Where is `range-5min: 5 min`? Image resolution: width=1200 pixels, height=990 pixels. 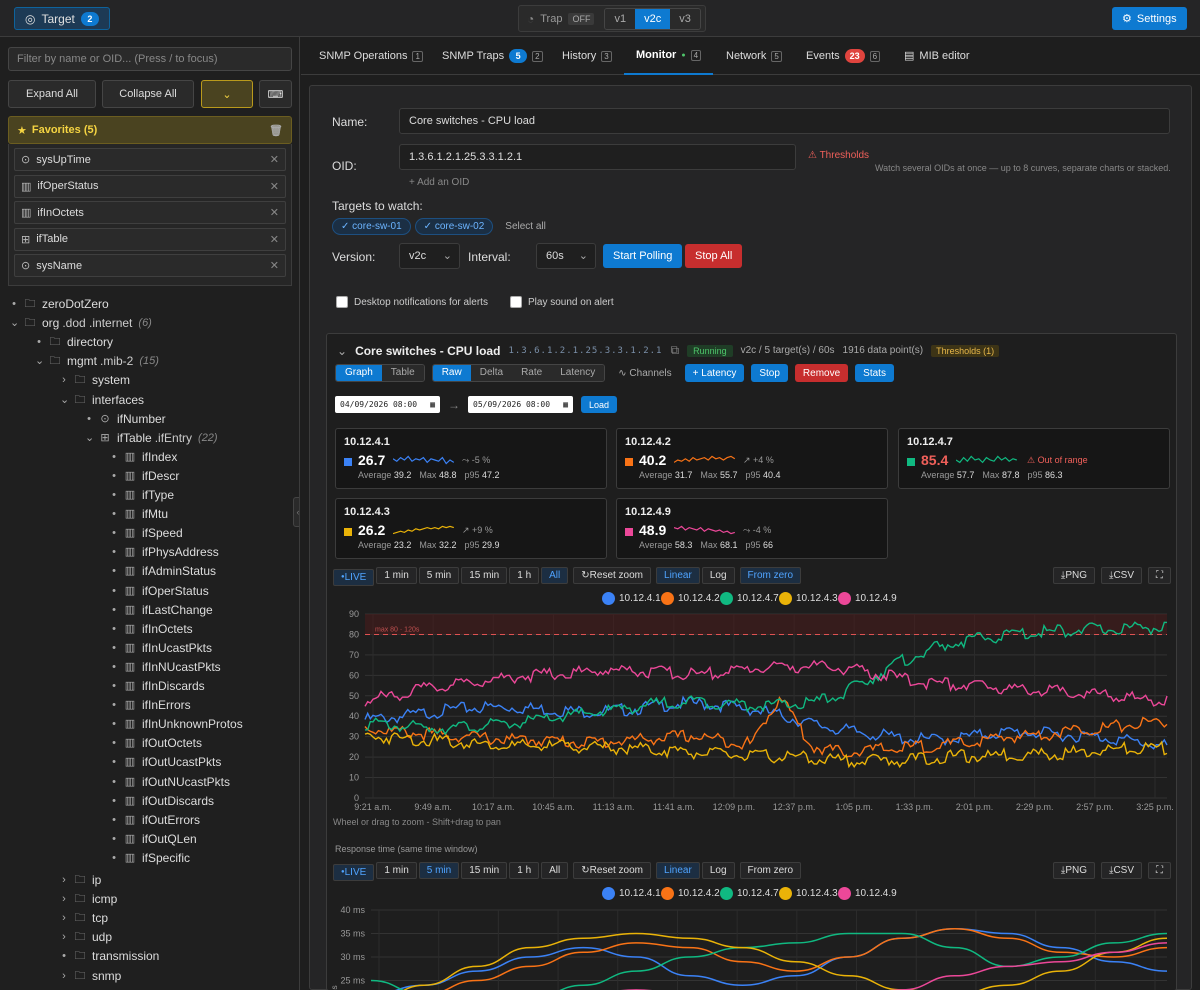 range-5min: 5 min is located at coordinates (439, 870).